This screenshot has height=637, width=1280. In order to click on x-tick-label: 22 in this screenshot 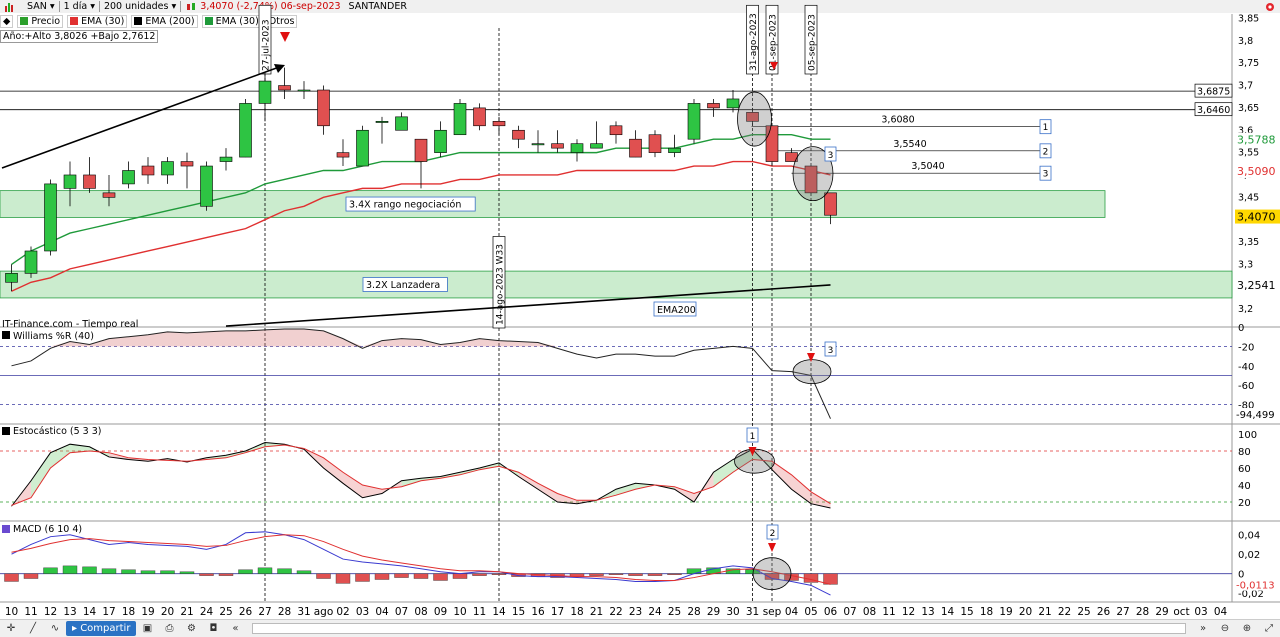, I will do `click(615, 612)`.